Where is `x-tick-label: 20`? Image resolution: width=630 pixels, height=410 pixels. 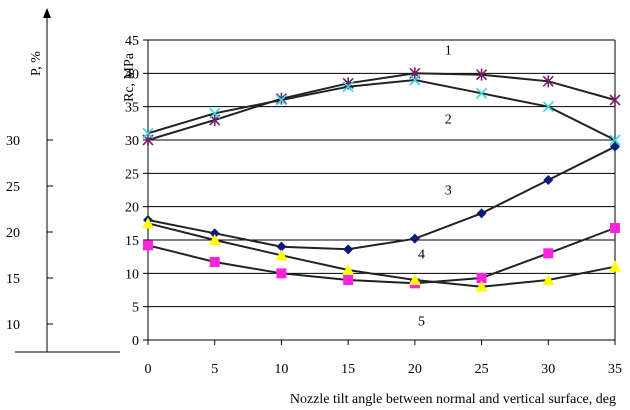 x-tick-label: 20 is located at coordinates (415, 369).